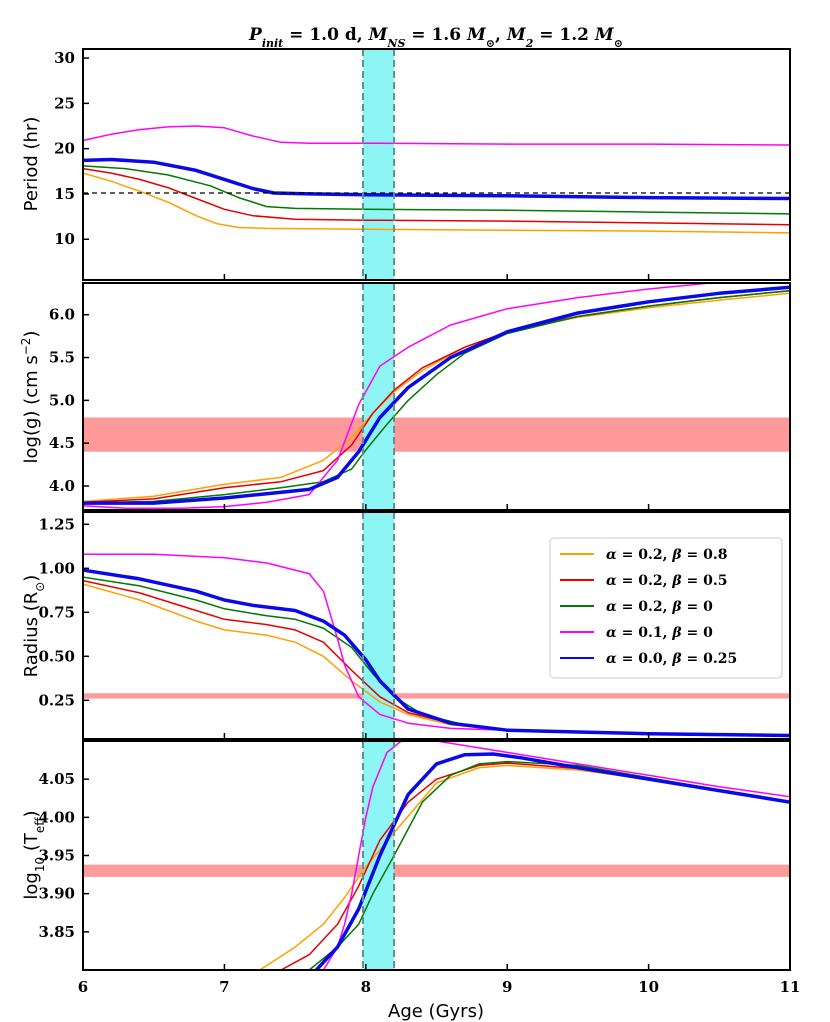 The height and width of the screenshot is (1022, 830). Describe the element at coordinates (64, 194) in the screenshot. I see `ytick-label: 15` at that location.